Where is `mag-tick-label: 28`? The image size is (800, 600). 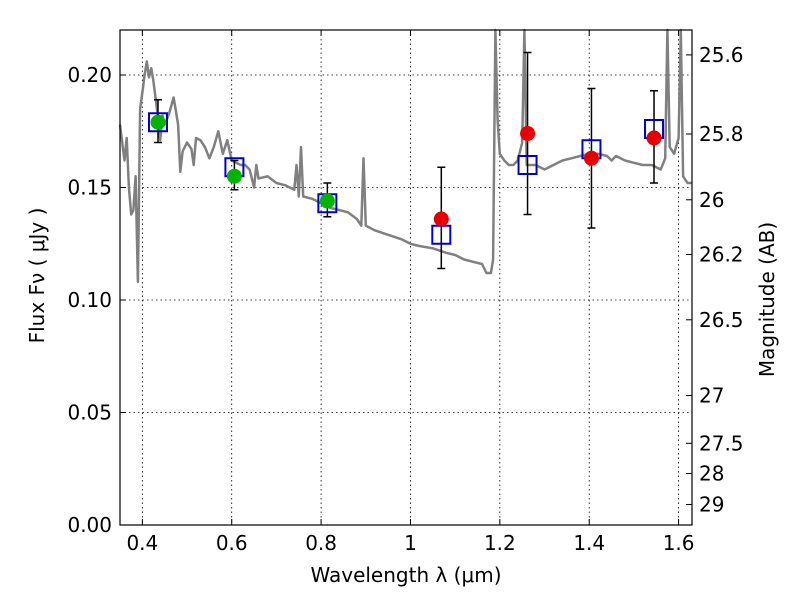
mag-tick-label: 28 is located at coordinates (711, 473).